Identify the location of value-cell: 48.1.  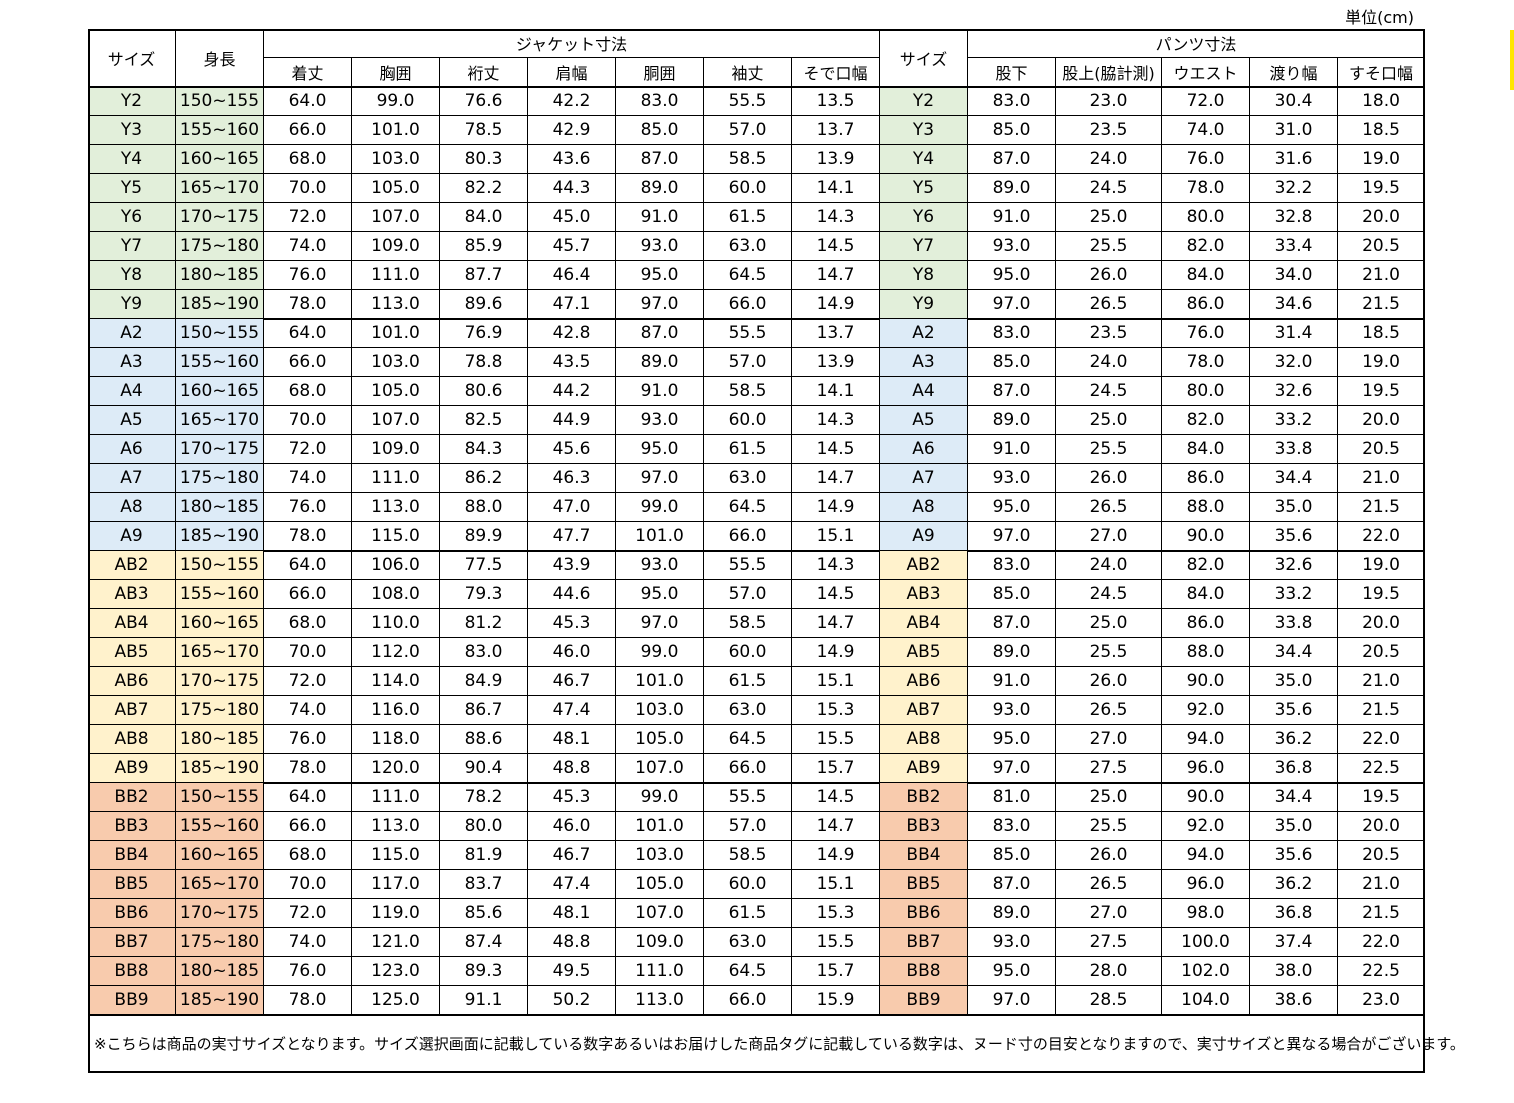
(572, 913).